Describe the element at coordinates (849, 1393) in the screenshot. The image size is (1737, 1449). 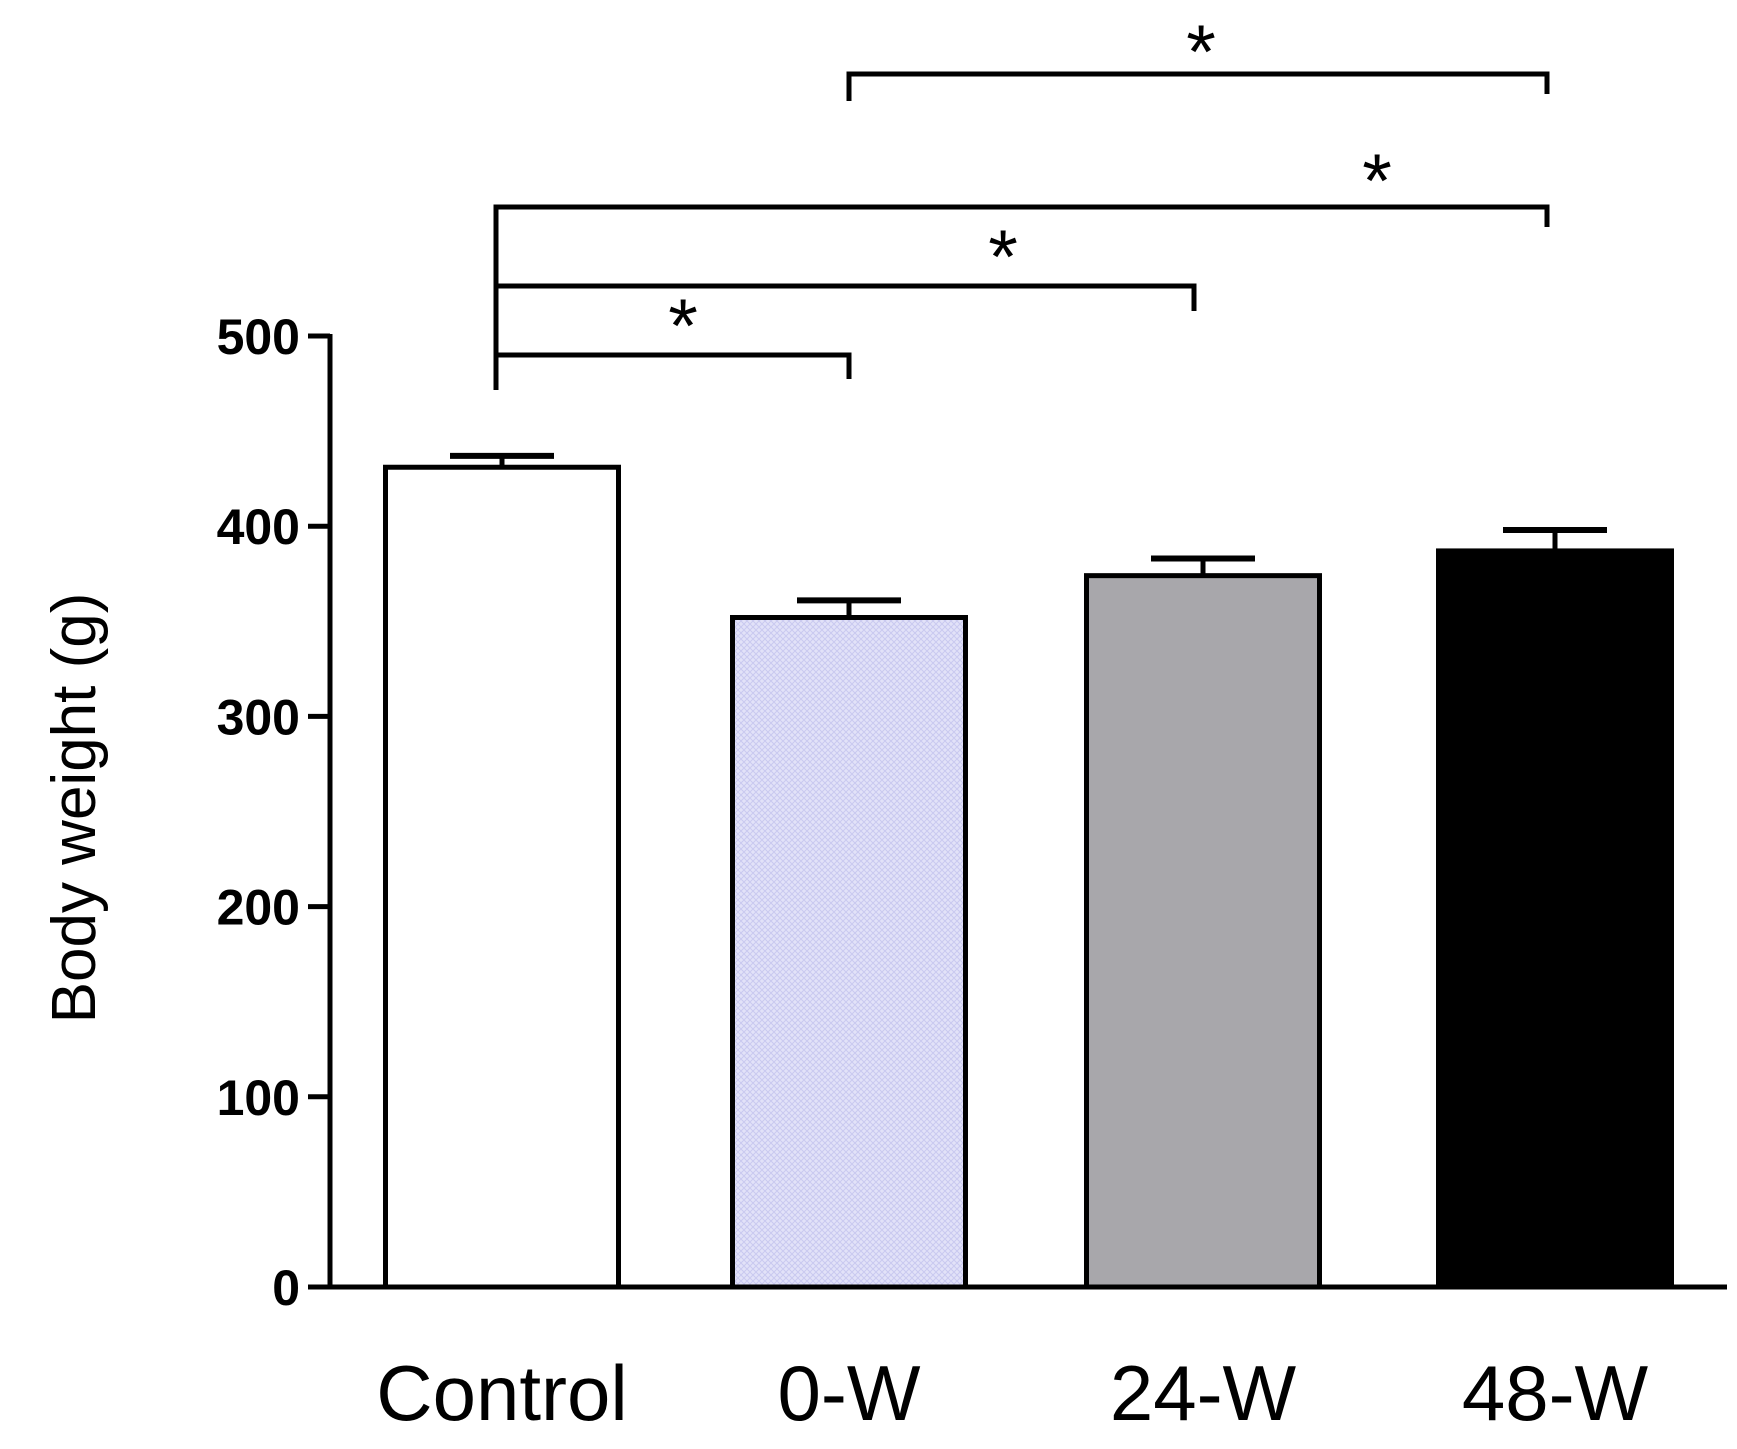
I see `x-category-label: 0-W` at that location.